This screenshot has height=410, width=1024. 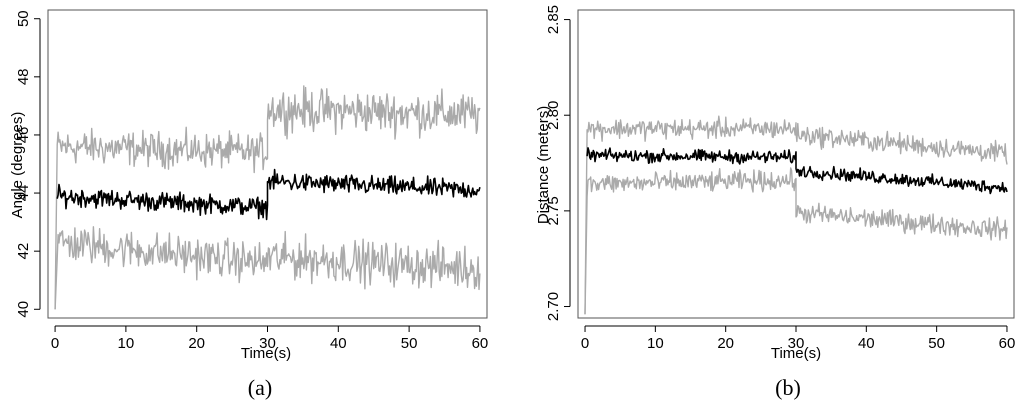 What do you see at coordinates (553, 115) in the screenshot?
I see `y-tick-label: 2.80` at bounding box center [553, 115].